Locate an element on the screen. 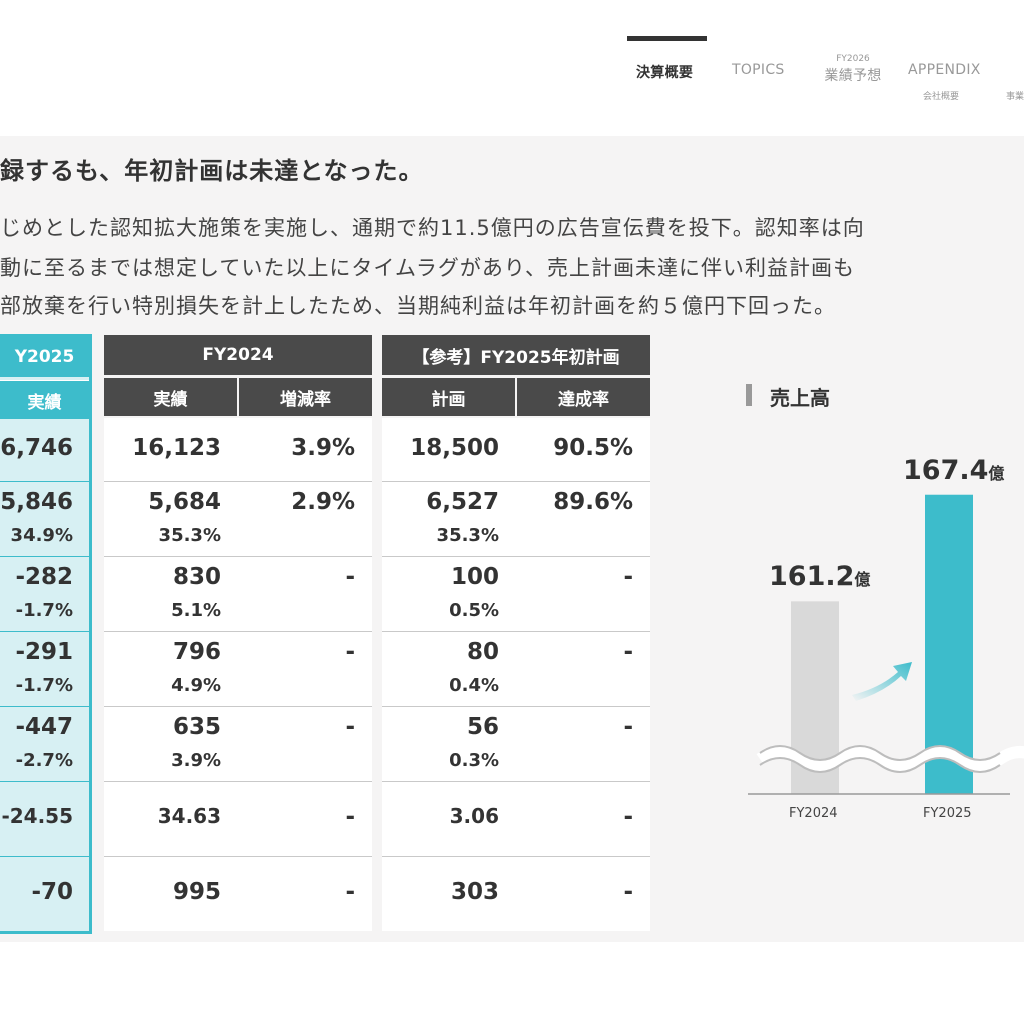 Image resolution: width=1024 pixels, height=1024 pixels. fy2024-header: FY2024 is located at coordinates (238, 355).